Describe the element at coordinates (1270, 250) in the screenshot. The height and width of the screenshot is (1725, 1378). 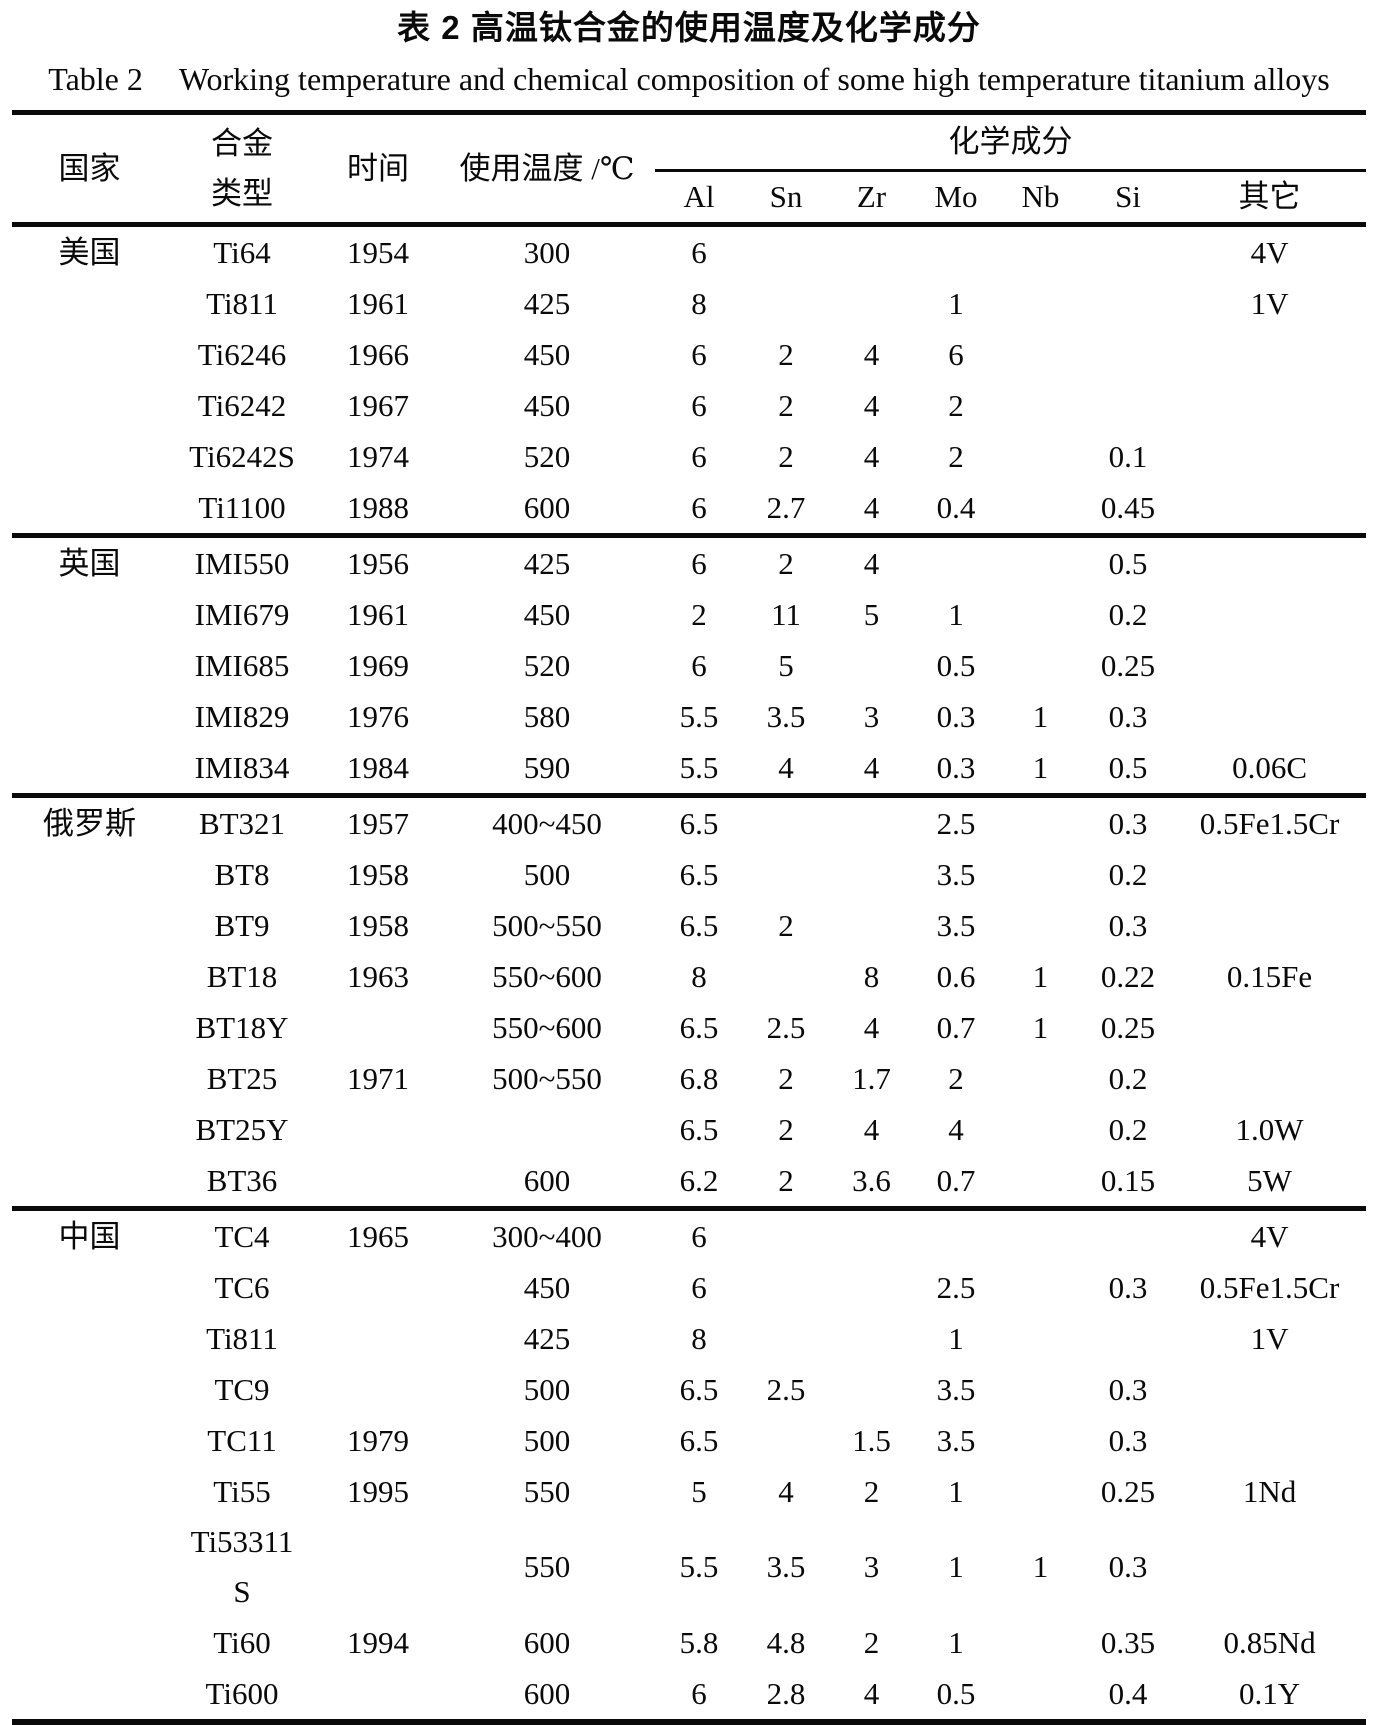
I see `cell-other: 4V` at that location.